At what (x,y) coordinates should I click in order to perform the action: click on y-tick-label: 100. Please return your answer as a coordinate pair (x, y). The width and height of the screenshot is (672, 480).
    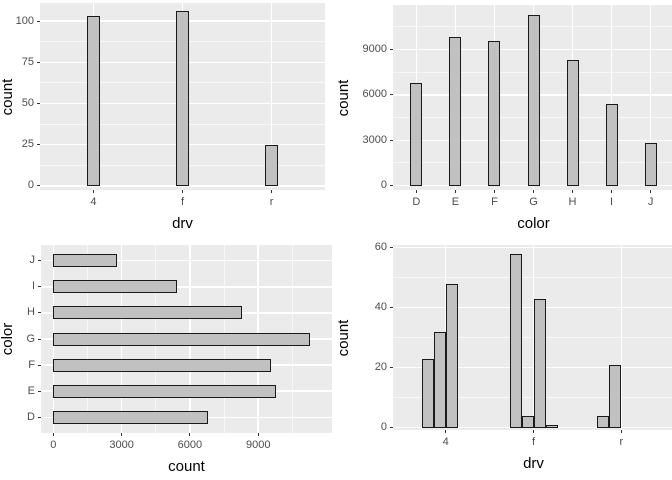
    Looking at the image, I should click on (24, 20).